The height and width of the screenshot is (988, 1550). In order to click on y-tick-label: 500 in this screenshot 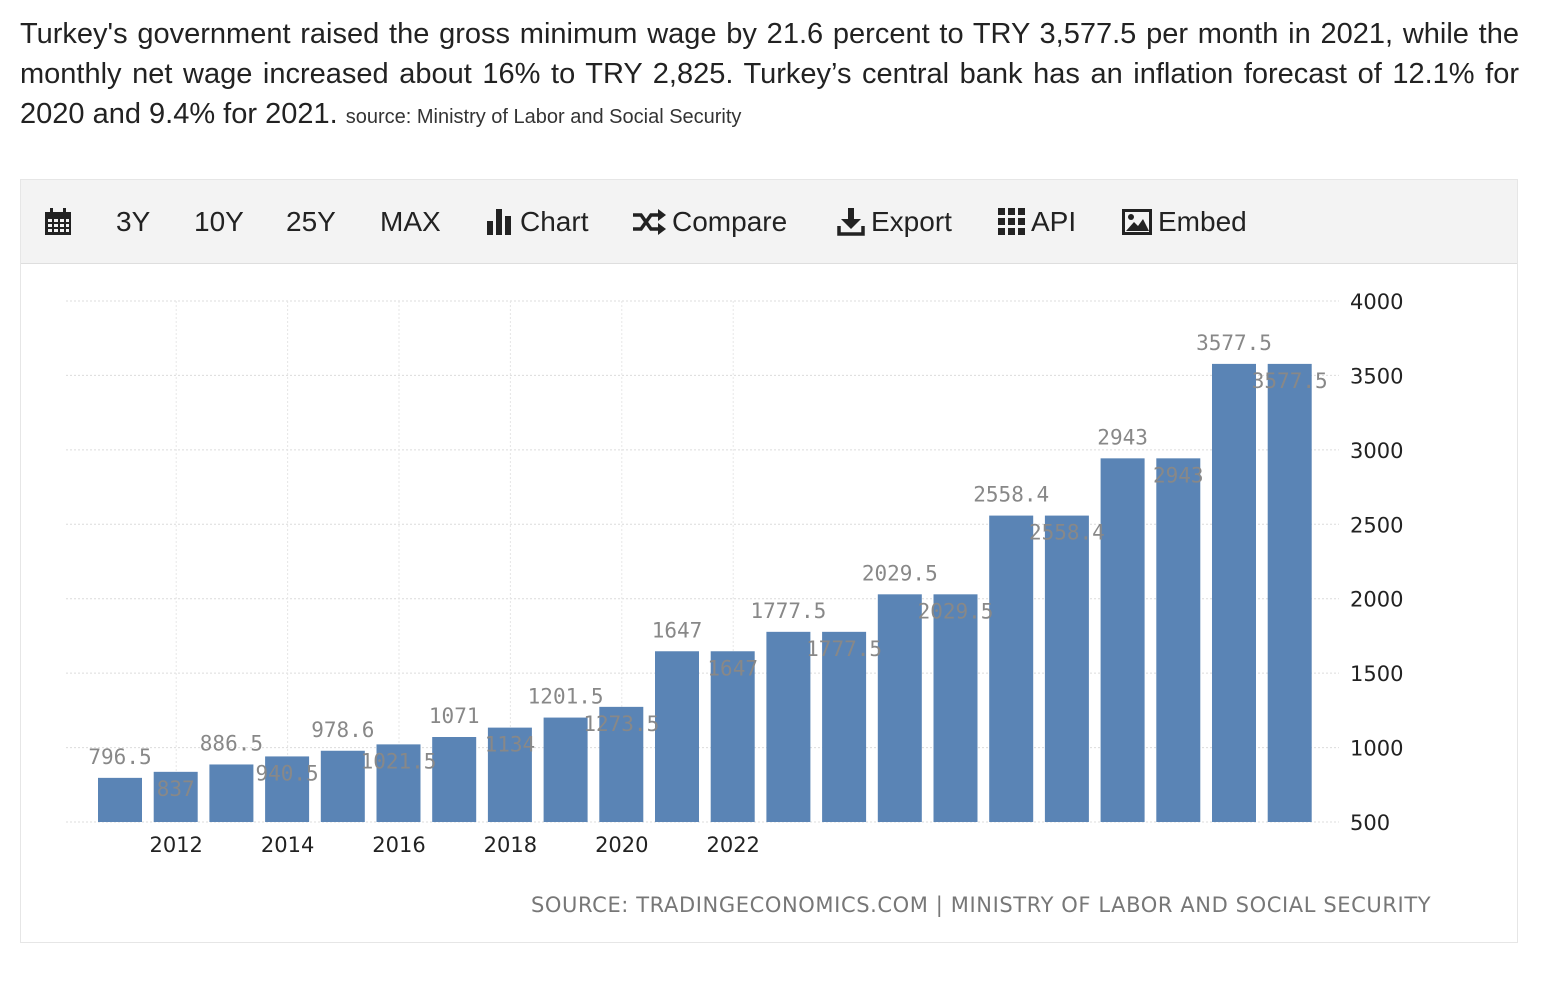, I will do `click(1370, 823)`.